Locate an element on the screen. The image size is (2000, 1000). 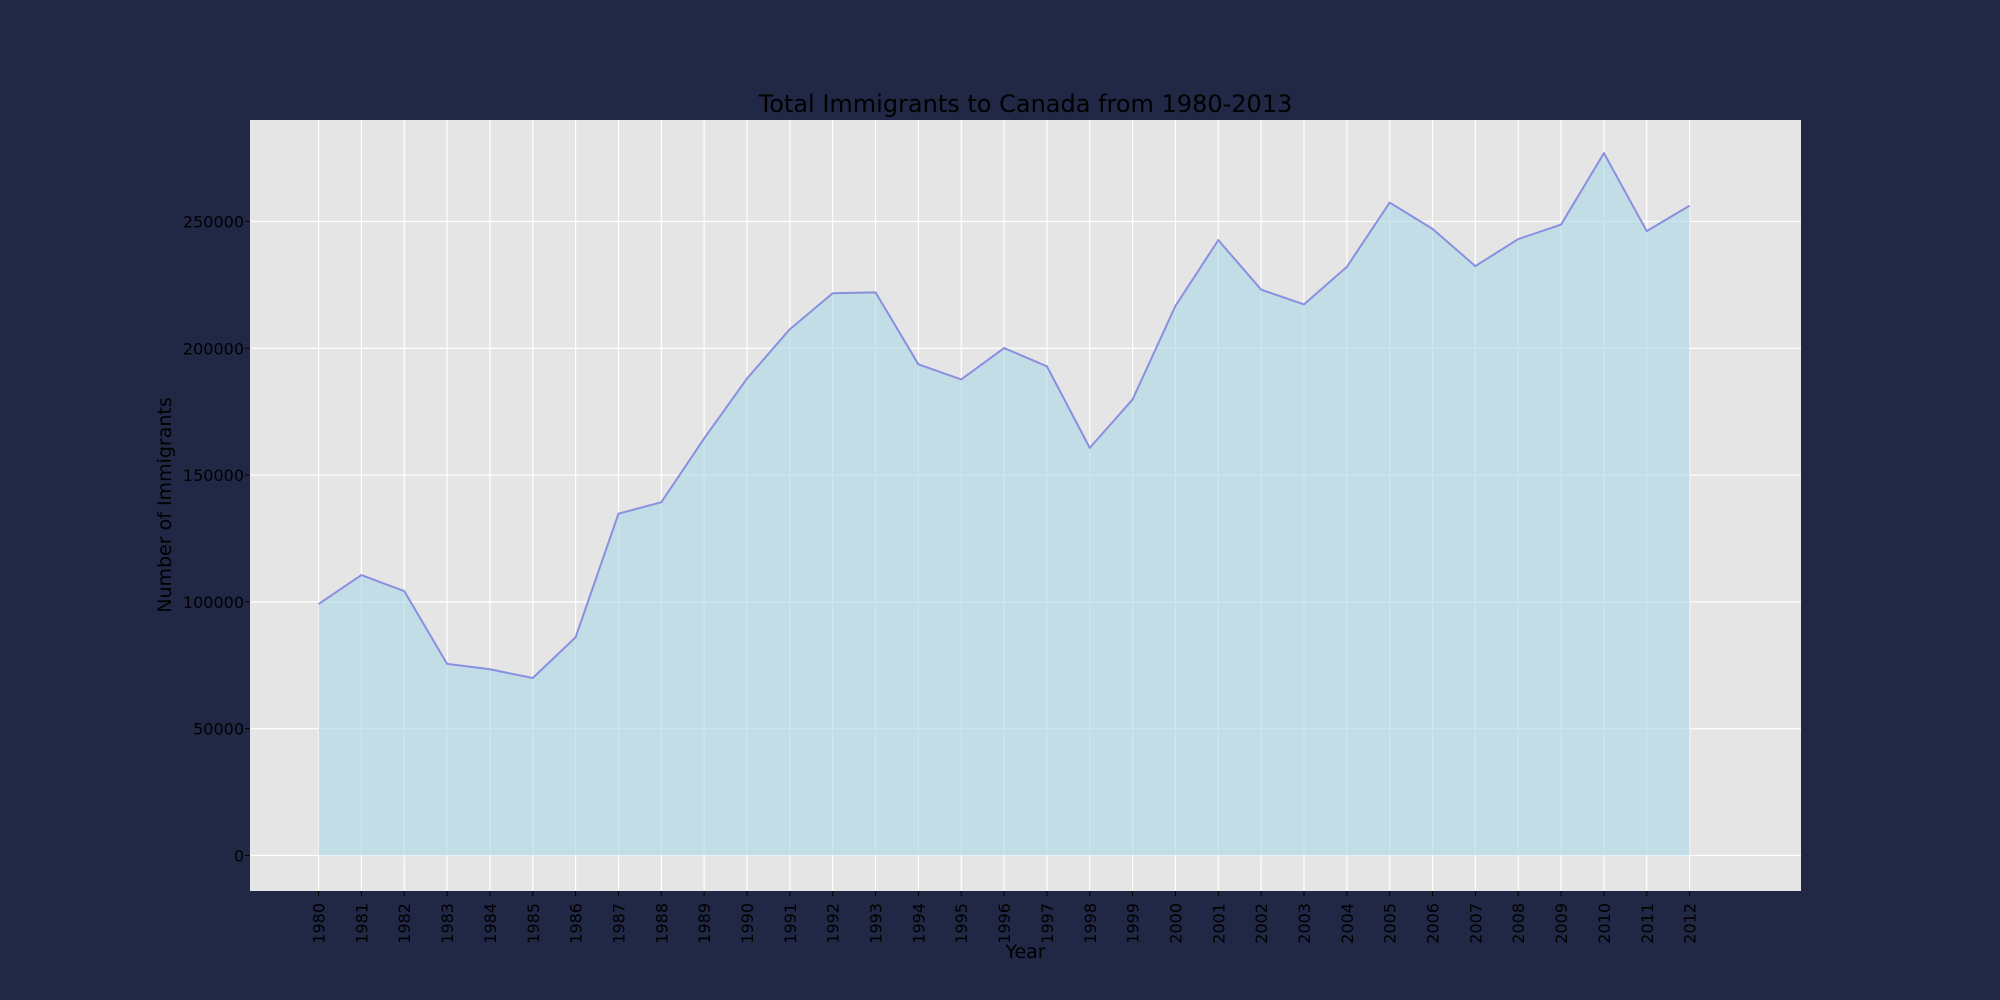
x-tick-label: 2006 is located at coordinates (1433, 923).